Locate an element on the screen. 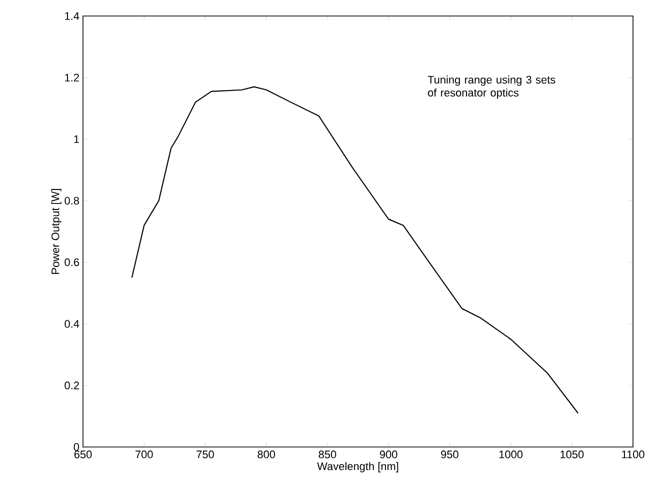 This screenshot has height=485, width=655. x-tick-label: 750 is located at coordinates (205, 454).